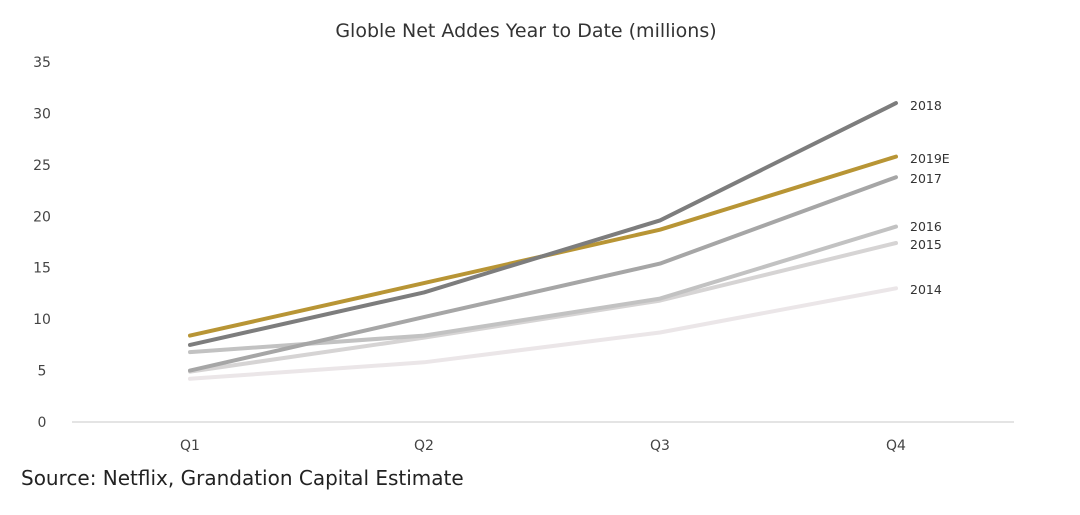 The width and height of the screenshot is (1080, 515). Describe the element at coordinates (930, 158) in the screenshot. I see `series-label-2019e: 2019E` at that location.